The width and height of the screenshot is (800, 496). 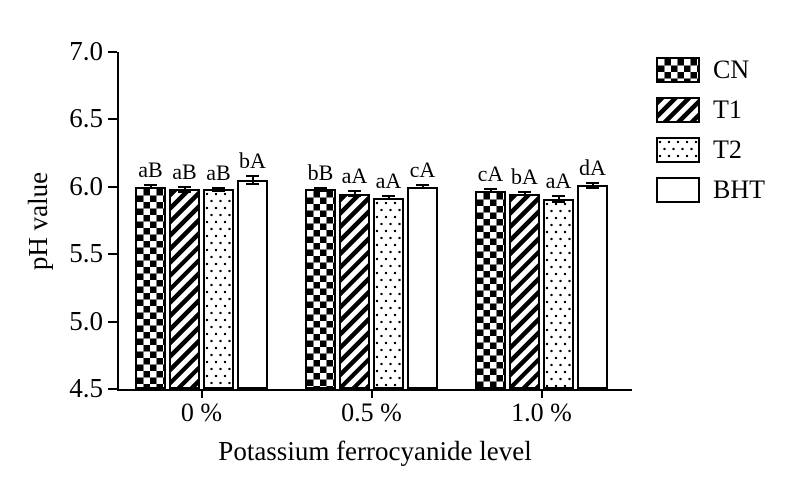 What do you see at coordinates (524, 291) in the screenshot?
I see `bar-t1-group2` at bounding box center [524, 291].